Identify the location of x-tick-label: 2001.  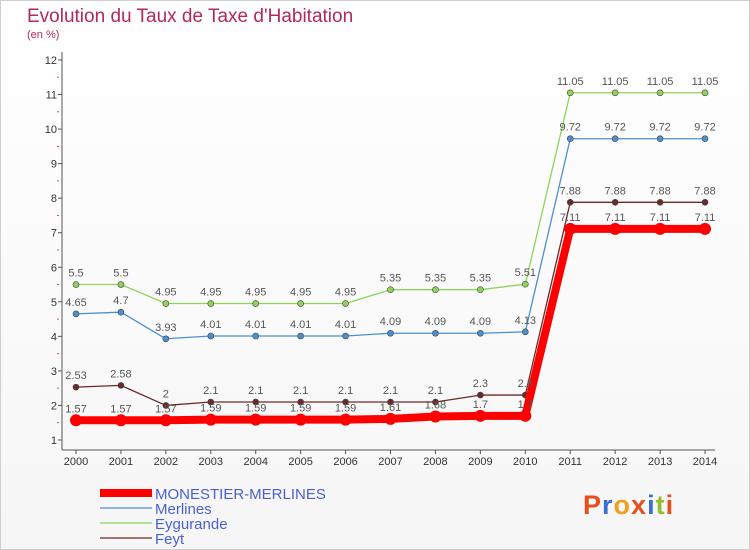
(121, 462).